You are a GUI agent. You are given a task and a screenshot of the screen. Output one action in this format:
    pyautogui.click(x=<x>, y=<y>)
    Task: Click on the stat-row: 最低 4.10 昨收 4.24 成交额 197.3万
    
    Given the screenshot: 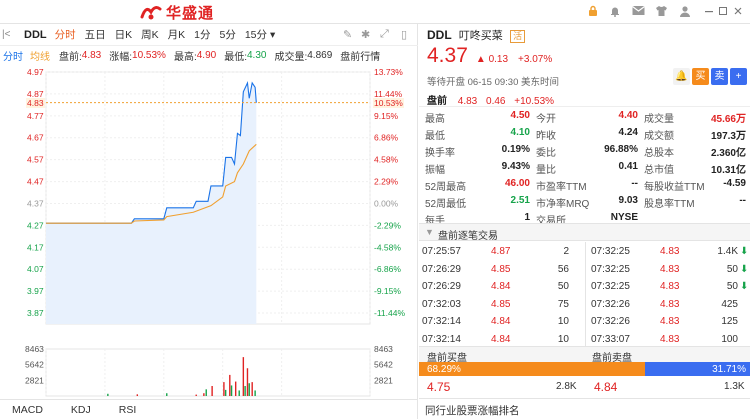 What is the action you would take?
    pyautogui.click(x=584, y=133)
    